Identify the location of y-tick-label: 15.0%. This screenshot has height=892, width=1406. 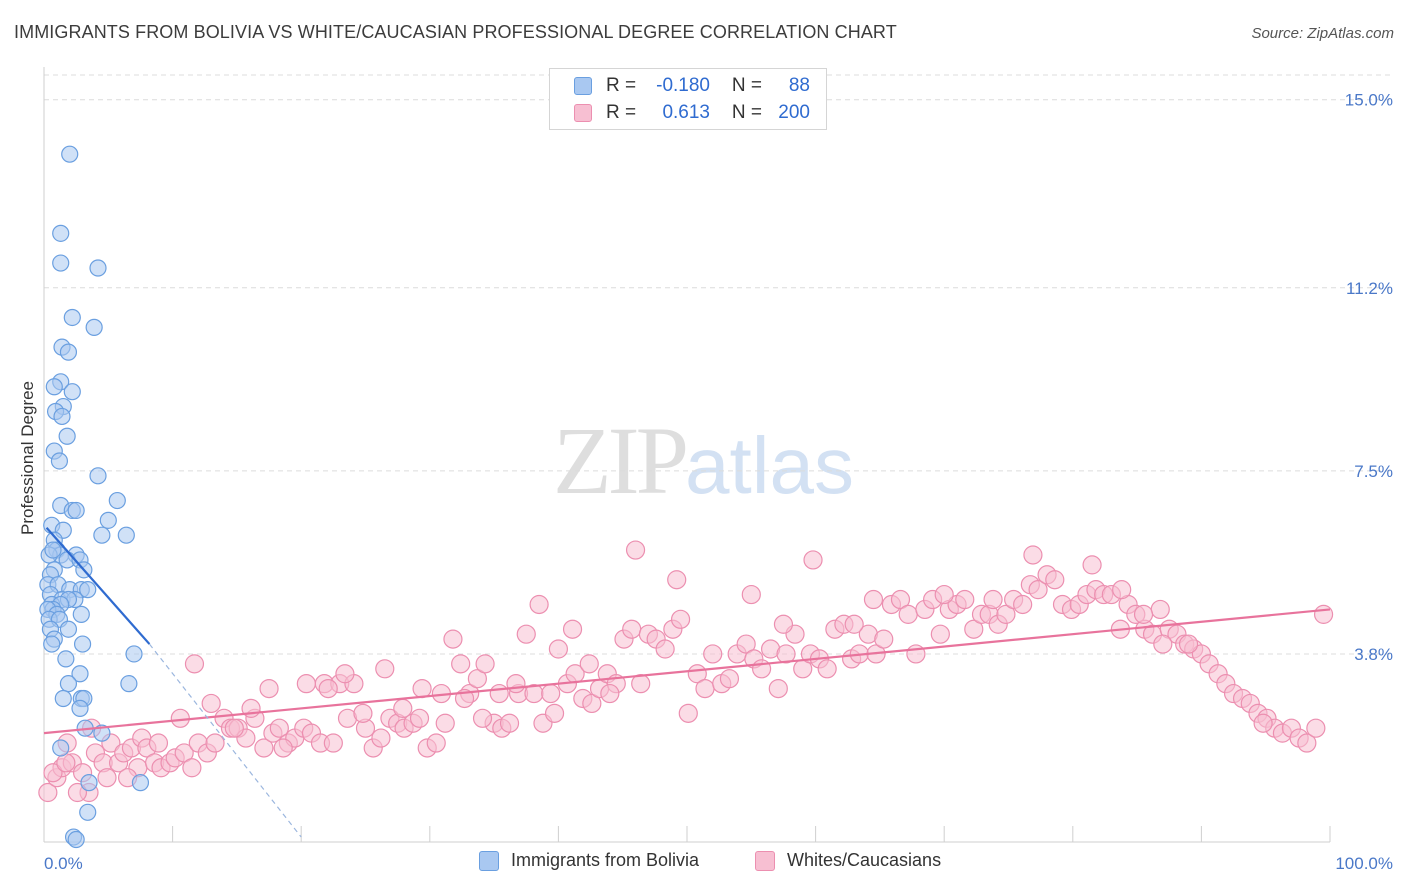
(1369, 100).